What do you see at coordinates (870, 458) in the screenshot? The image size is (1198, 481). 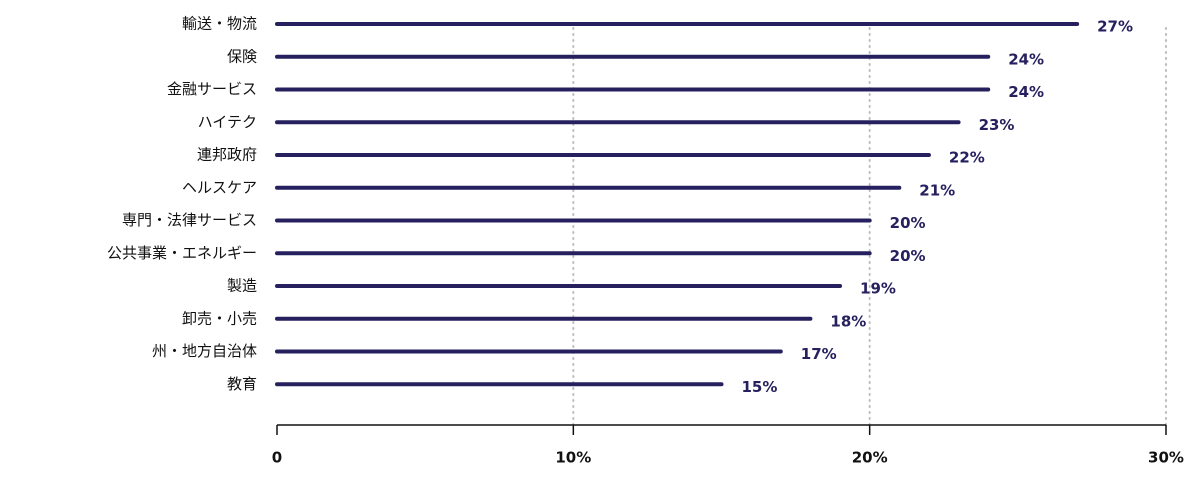 I see `x-tick-label: 20%` at bounding box center [870, 458].